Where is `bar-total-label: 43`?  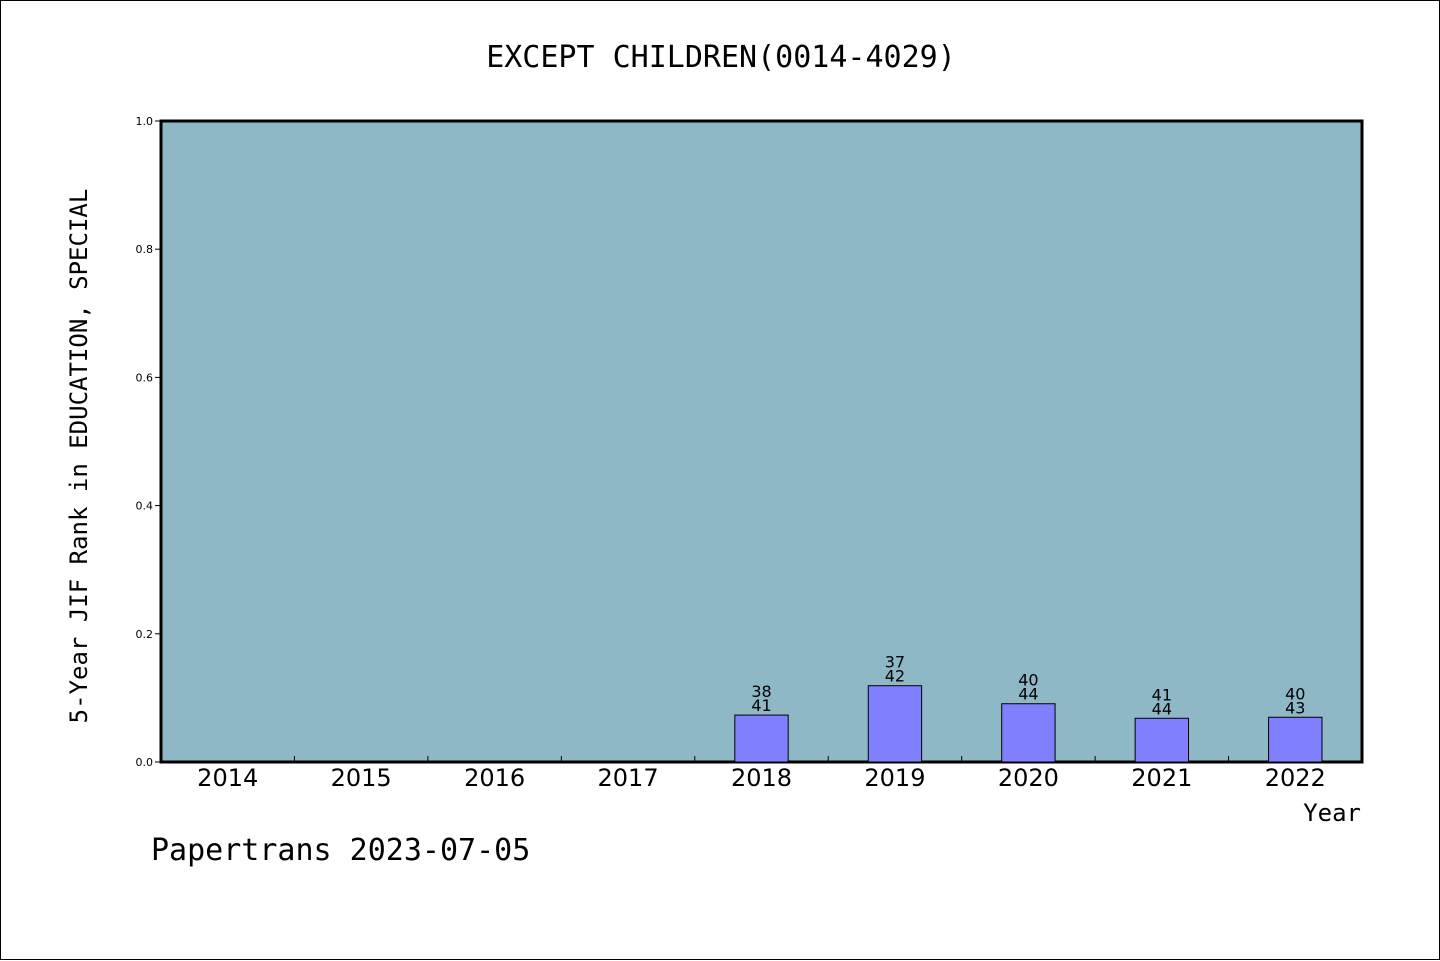
bar-total-label: 43 is located at coordinates (1295, 707).